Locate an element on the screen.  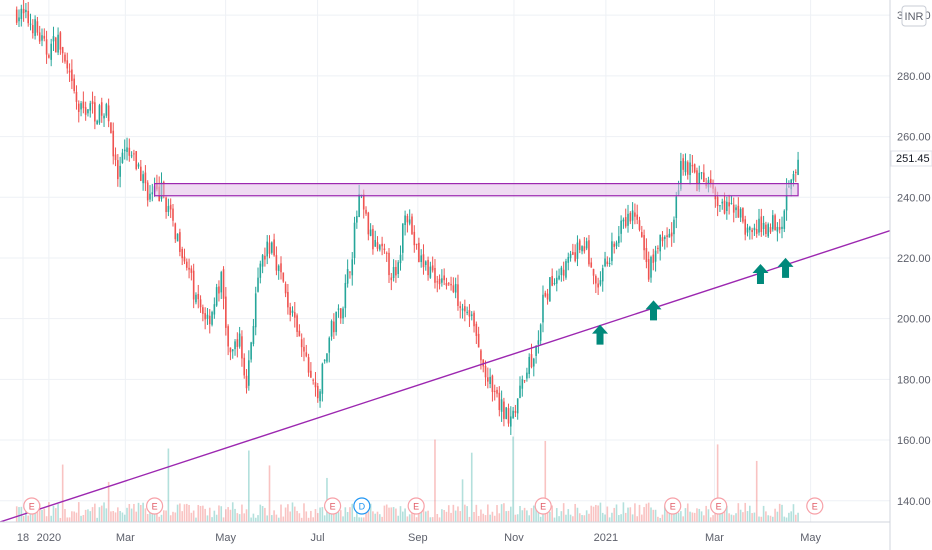
price-tick-label: 260.00 is located at coordinates (914, 138).